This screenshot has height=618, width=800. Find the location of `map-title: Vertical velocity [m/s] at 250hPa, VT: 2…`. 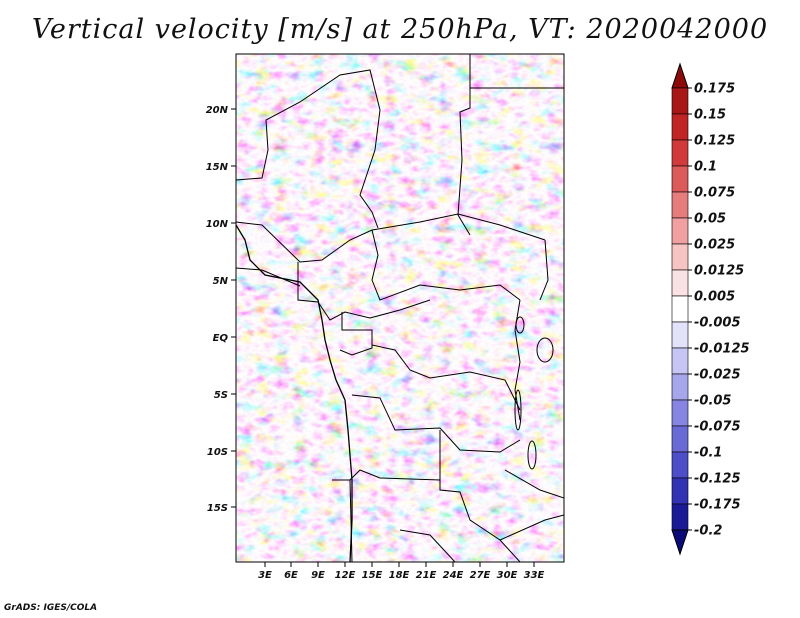

map-title: Vertical velocity [m/s] at 250hPa, VT: 2… is located at coordinates (400, 29).